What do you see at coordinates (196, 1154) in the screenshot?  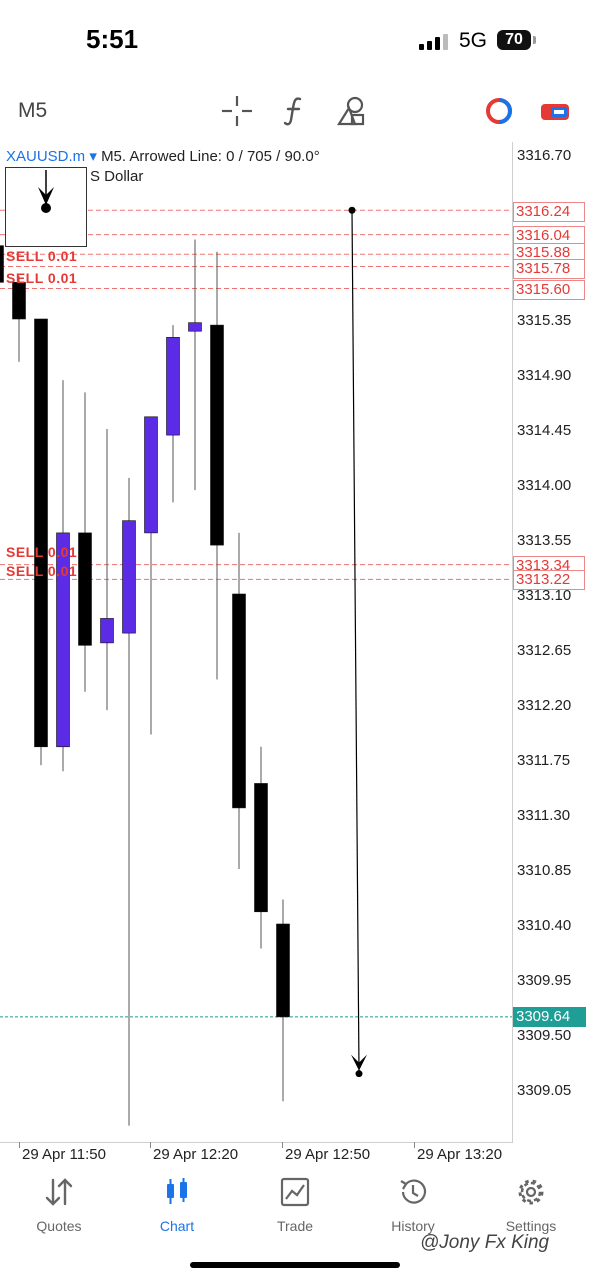 I see `time-tick: 29 Apr 12:20` at bounding box center [196, 1154].